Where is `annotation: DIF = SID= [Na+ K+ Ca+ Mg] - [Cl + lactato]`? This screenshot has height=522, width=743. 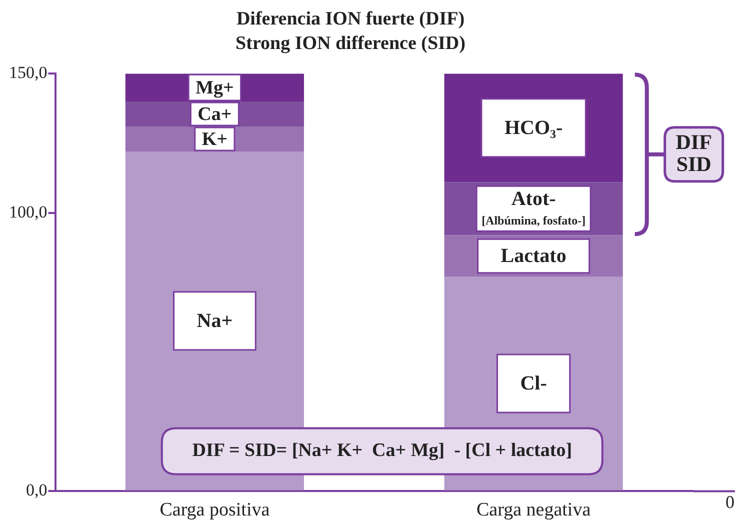
annotation: DIF = SID= [Na+ K+ Ca+ Mg] - [Cl + lactato] is located at coordinates (382, 451).